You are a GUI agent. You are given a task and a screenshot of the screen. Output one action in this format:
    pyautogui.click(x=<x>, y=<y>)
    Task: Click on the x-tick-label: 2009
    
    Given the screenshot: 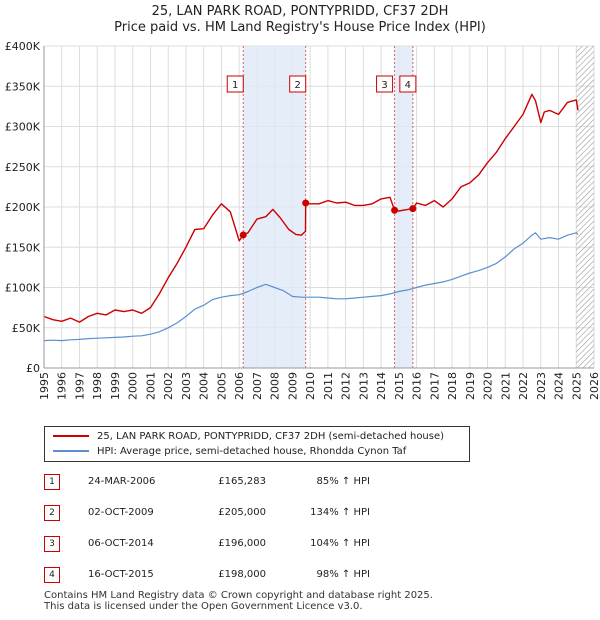 What is the action you would take?
    pyautogui.click(x=292, y=386)
    